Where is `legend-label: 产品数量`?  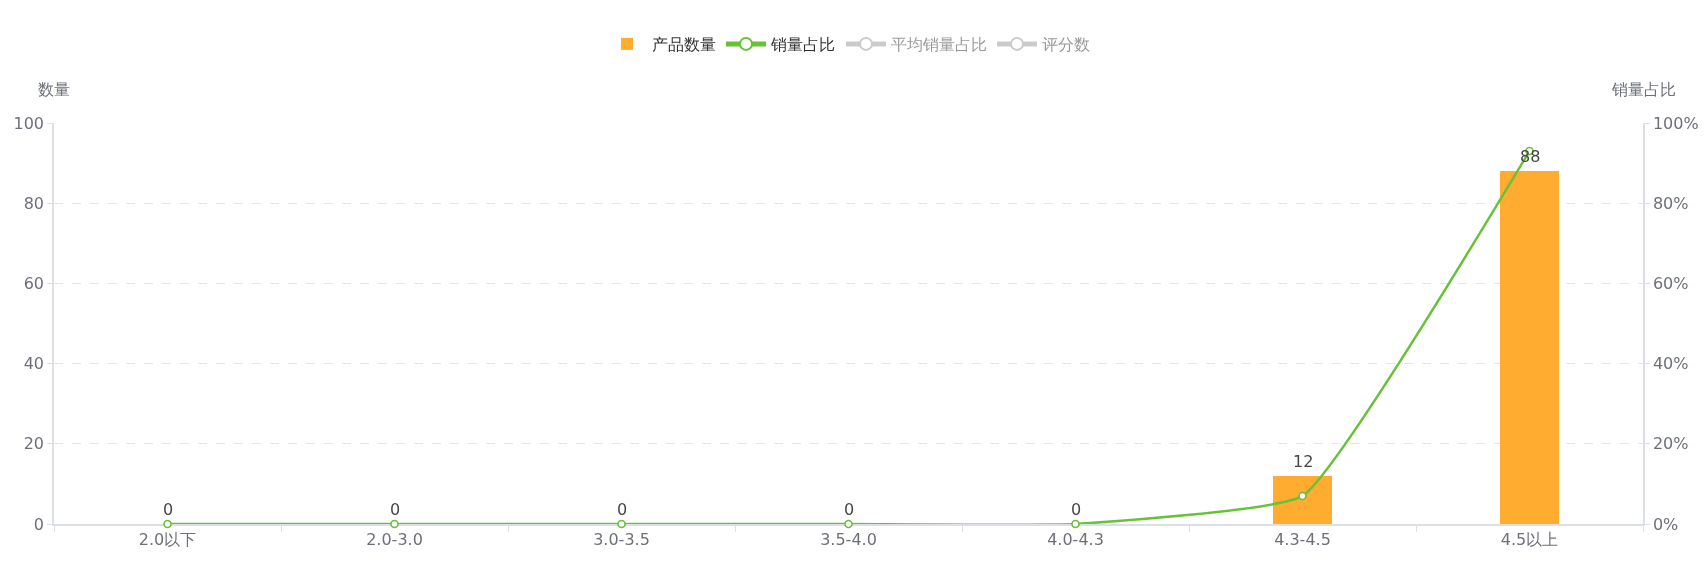 legend-label: 产品数量 is located at coordinates (684, 45).